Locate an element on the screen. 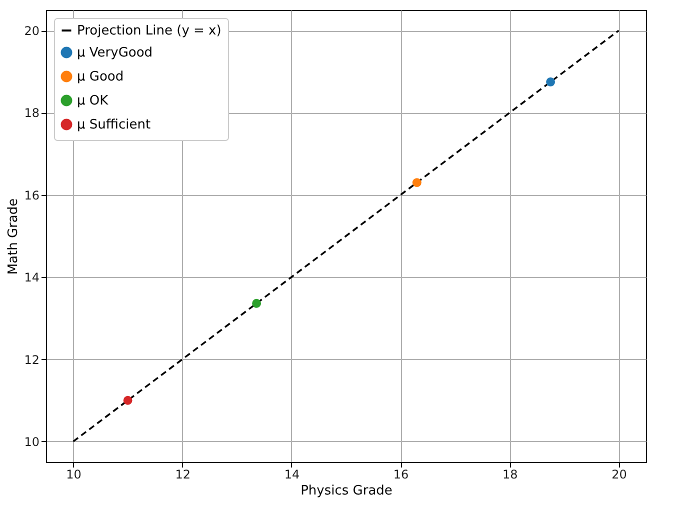  y-tick-label: 18 is located at coordinates (32, 113).